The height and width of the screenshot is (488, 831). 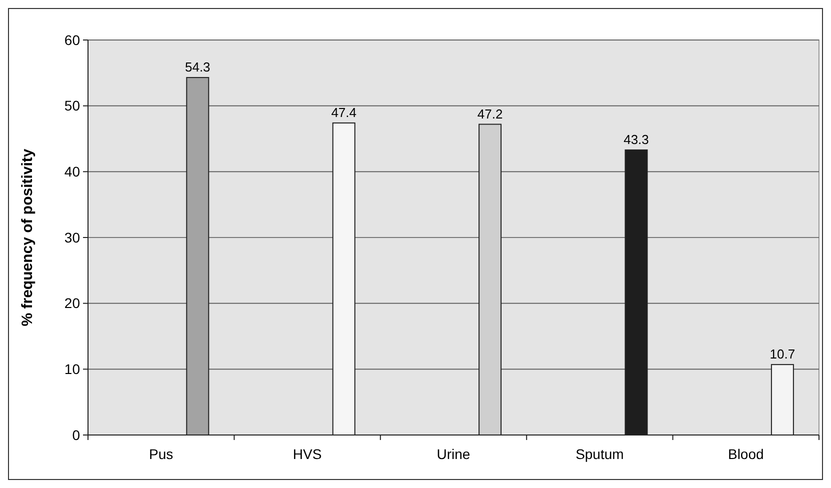 What do you see at coordinates (344, 112) in the screenshot?
I see `data-label: 47.4` at bounding box center [344, 112].